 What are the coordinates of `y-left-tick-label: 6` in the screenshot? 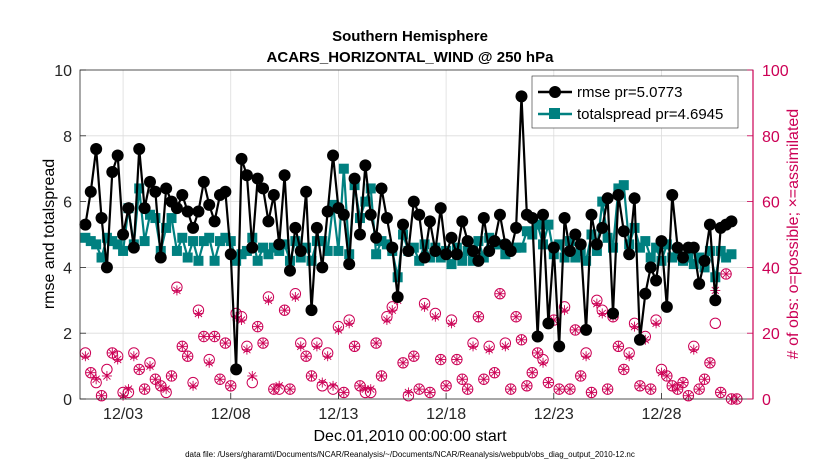 It's located at (67, 203).